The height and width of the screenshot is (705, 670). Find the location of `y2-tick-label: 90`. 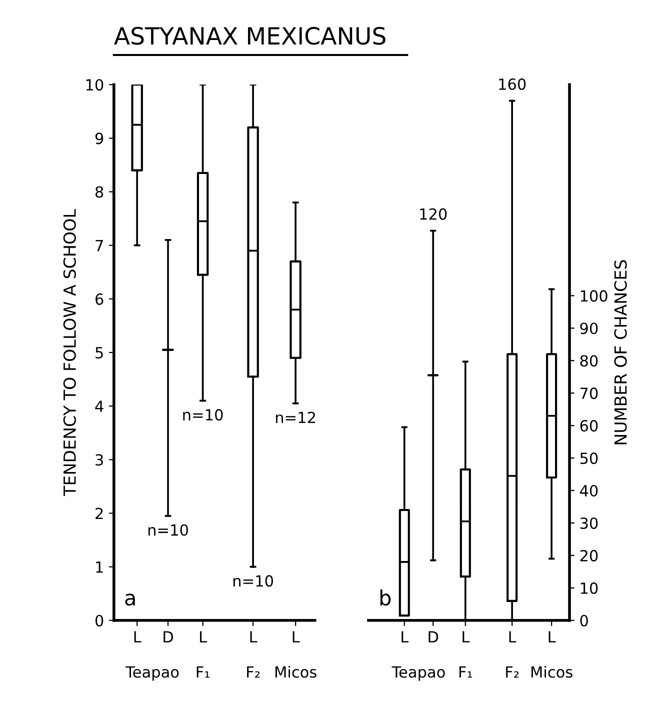

y2-tick-label: 90 is located at coordinates (589, 328).